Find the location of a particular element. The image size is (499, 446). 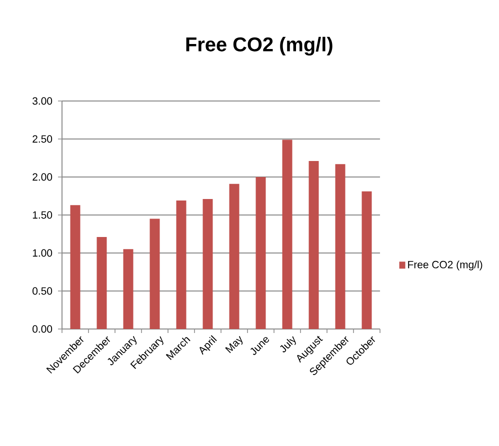

y-tick-label: 1.50 is located at coordinates (42, 215).